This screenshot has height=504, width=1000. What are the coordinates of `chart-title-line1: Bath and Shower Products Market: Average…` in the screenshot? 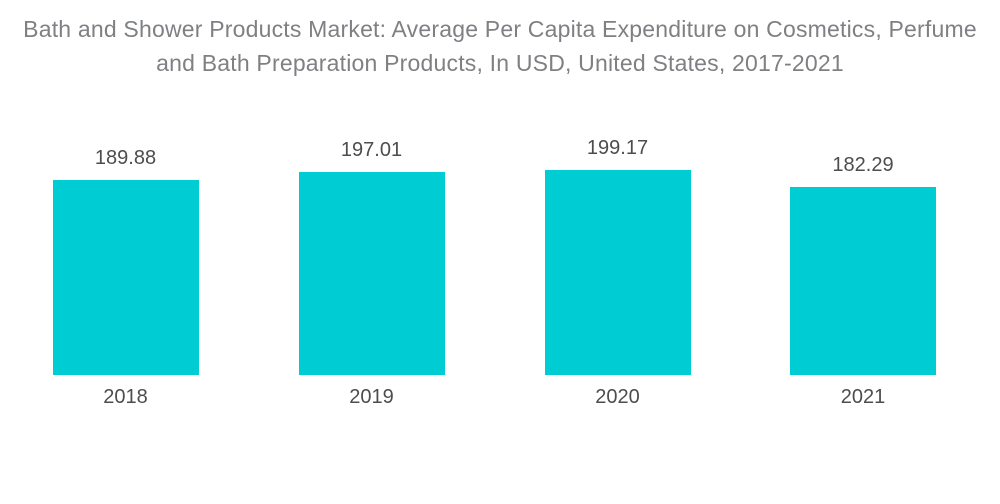 It's located at (500, 29).